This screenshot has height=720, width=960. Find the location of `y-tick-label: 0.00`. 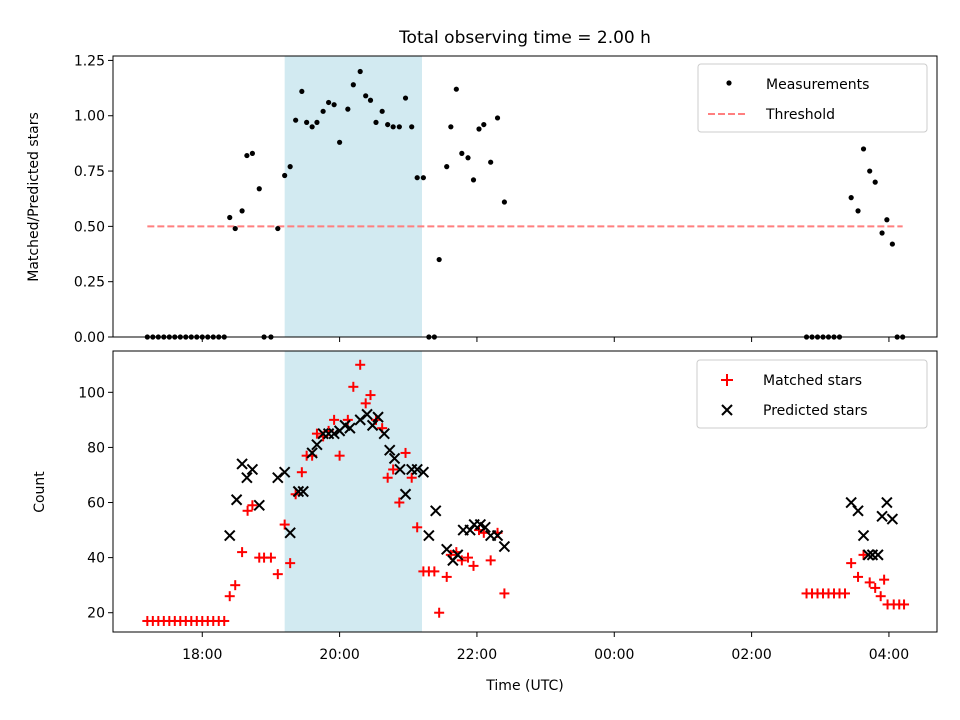

y-tick-label: 0.00 is located at coordinates (89, 338).